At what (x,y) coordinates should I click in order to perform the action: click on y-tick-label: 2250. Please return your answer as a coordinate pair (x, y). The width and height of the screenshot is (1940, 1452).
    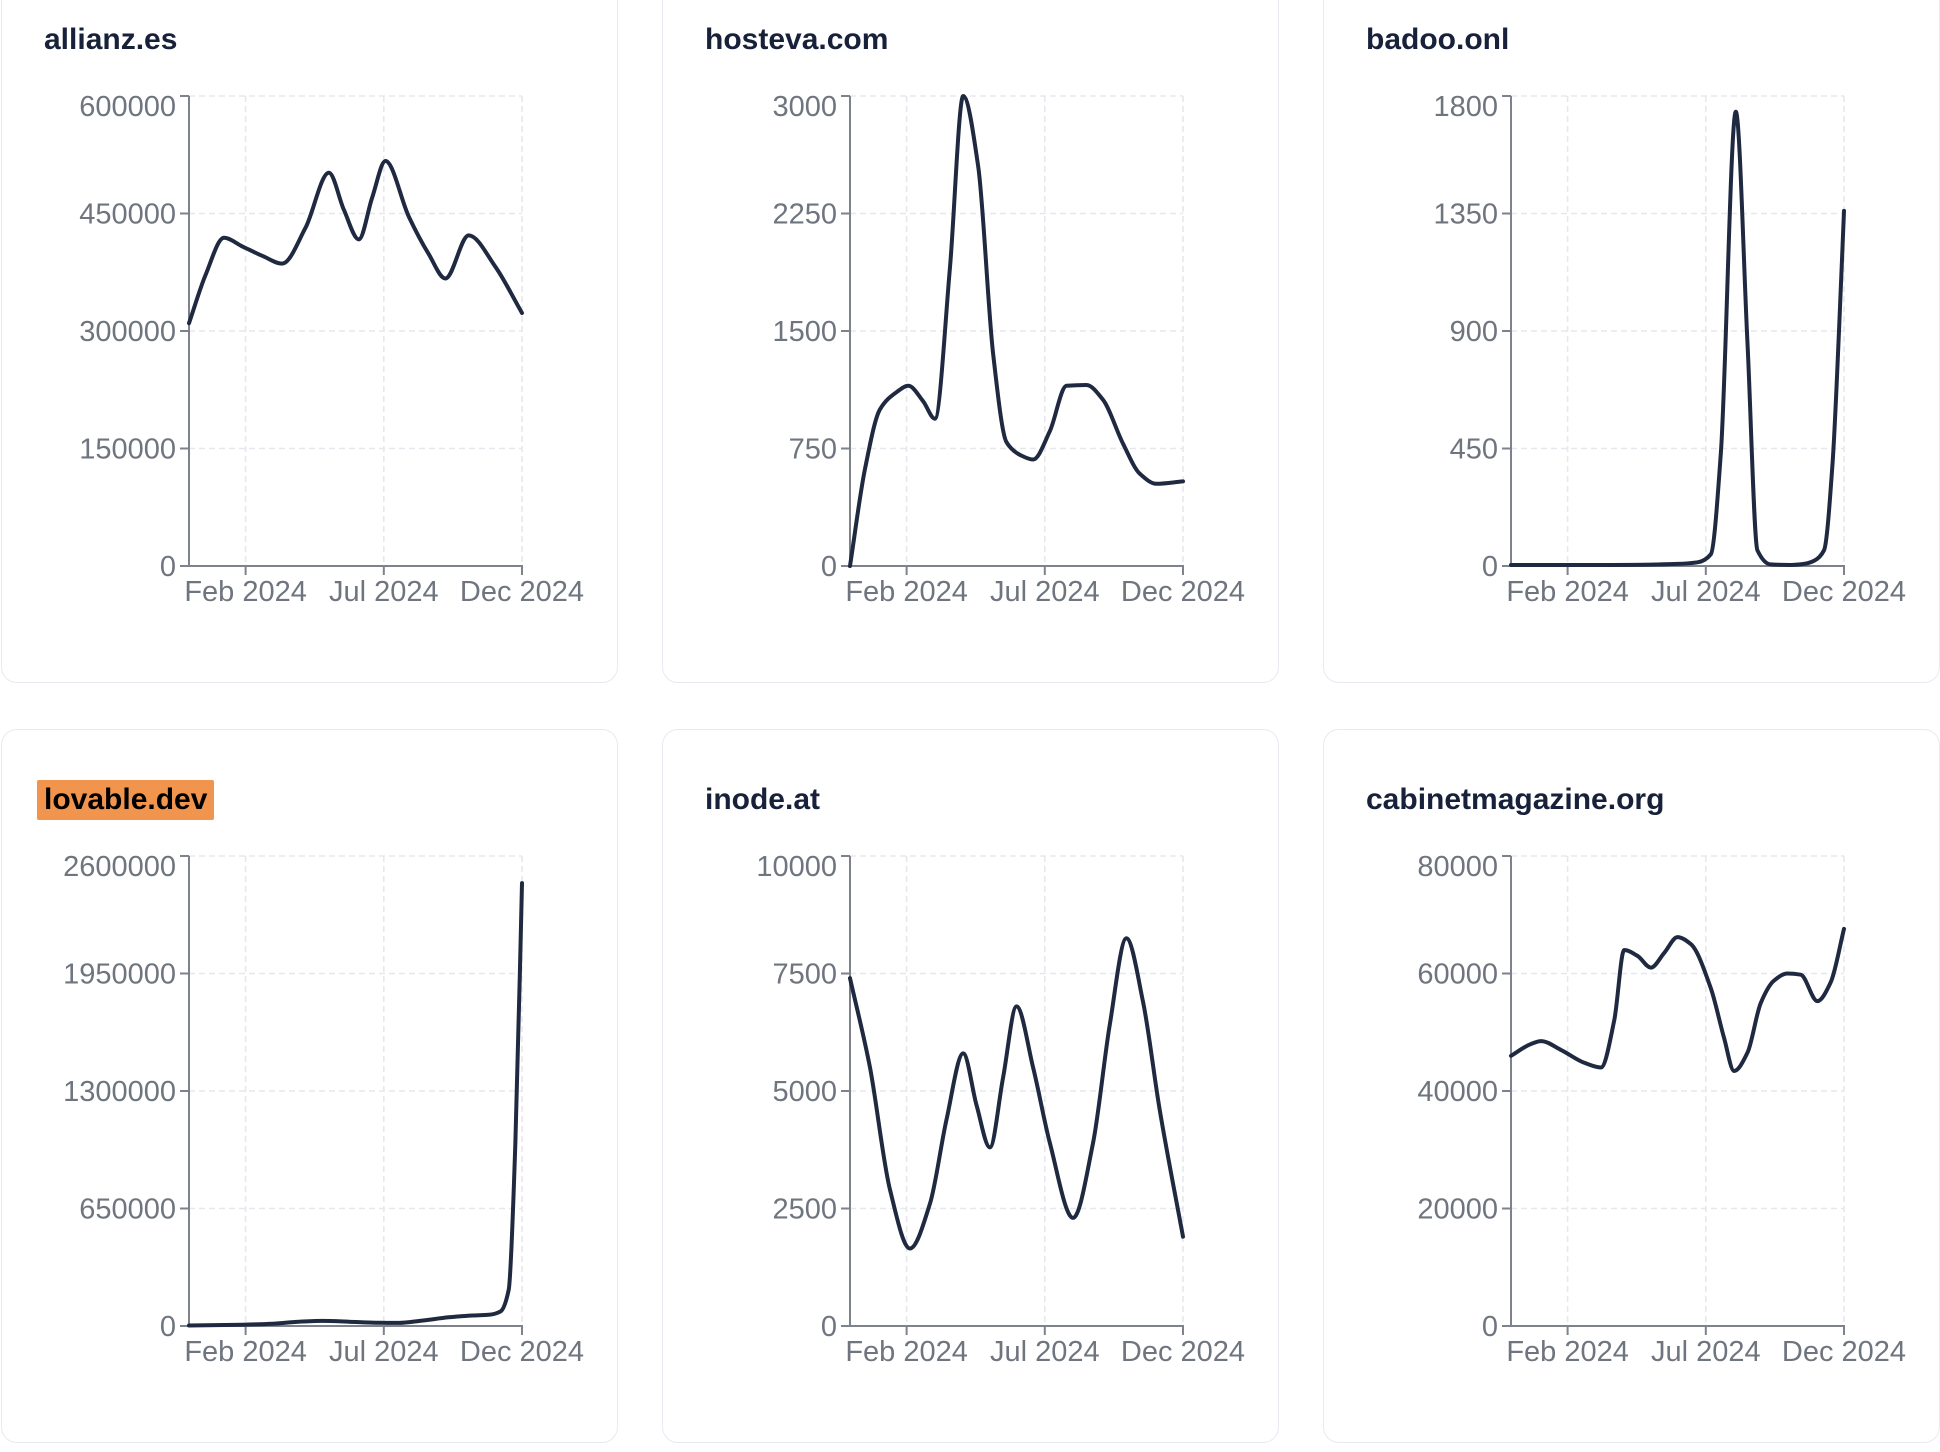
    Looking at the image, I should click on (804, 215).